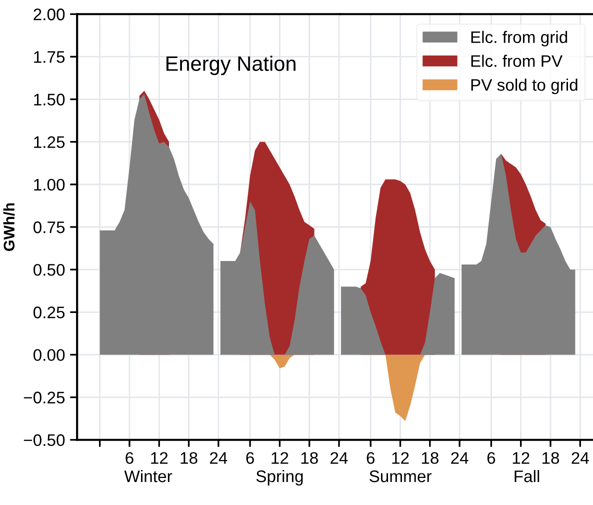 This screenshot has width=593, height=505. What do you see at coordinates (49, 270) in the screenshot?
I see `y-tick-label: 0.50` at bounding box center [49, 270].